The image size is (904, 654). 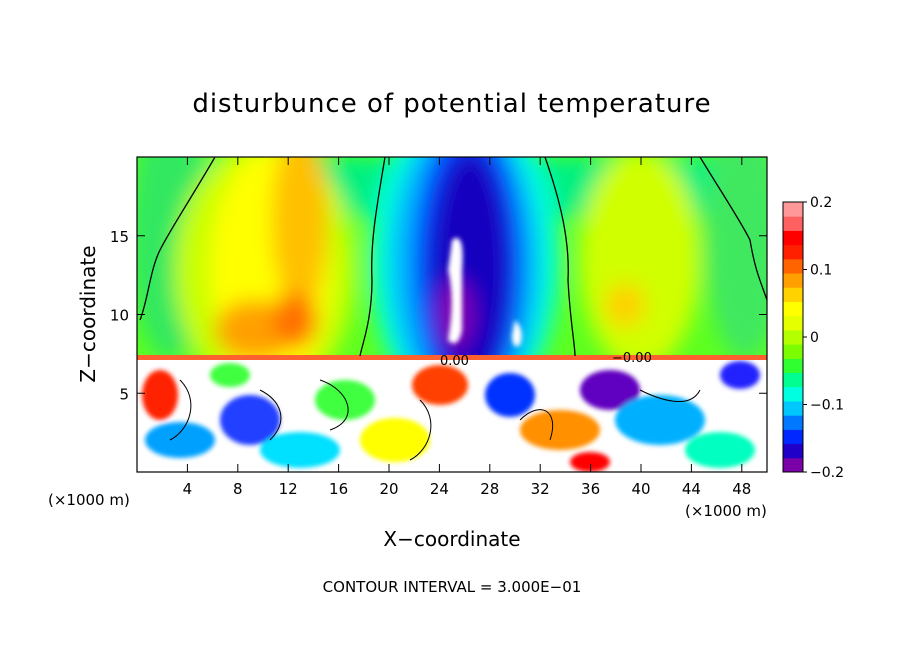 I want to click on x-unit-left: (×1000 m), so click(x=89, y=500).